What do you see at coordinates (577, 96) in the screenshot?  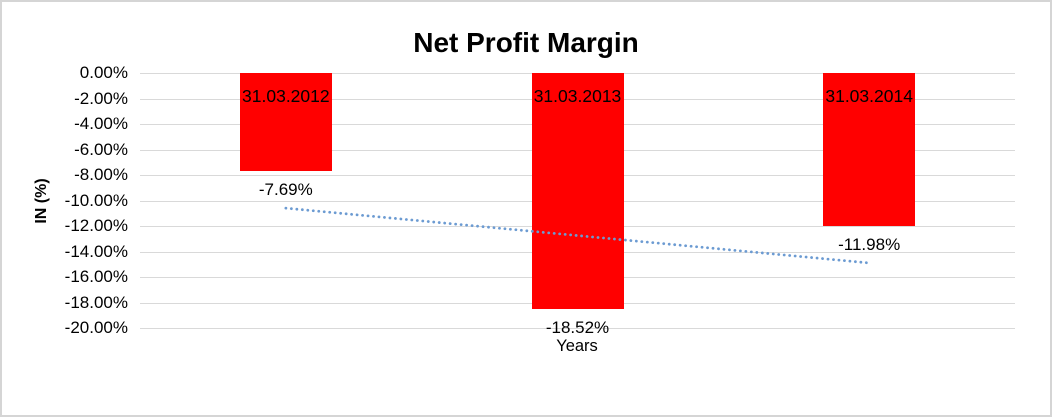 I see `bar-category-label: 31.03.2013` at bounding box center [577, 96].